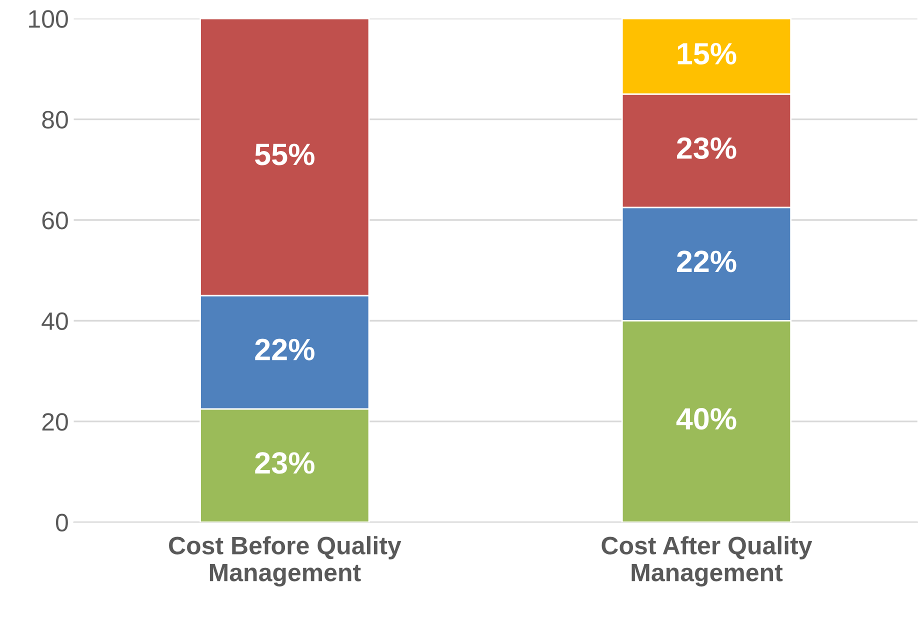 This screenshot has width=922, height=618. I want to click on x-tick-label: Cost After Quality Management, so click(707, 561).